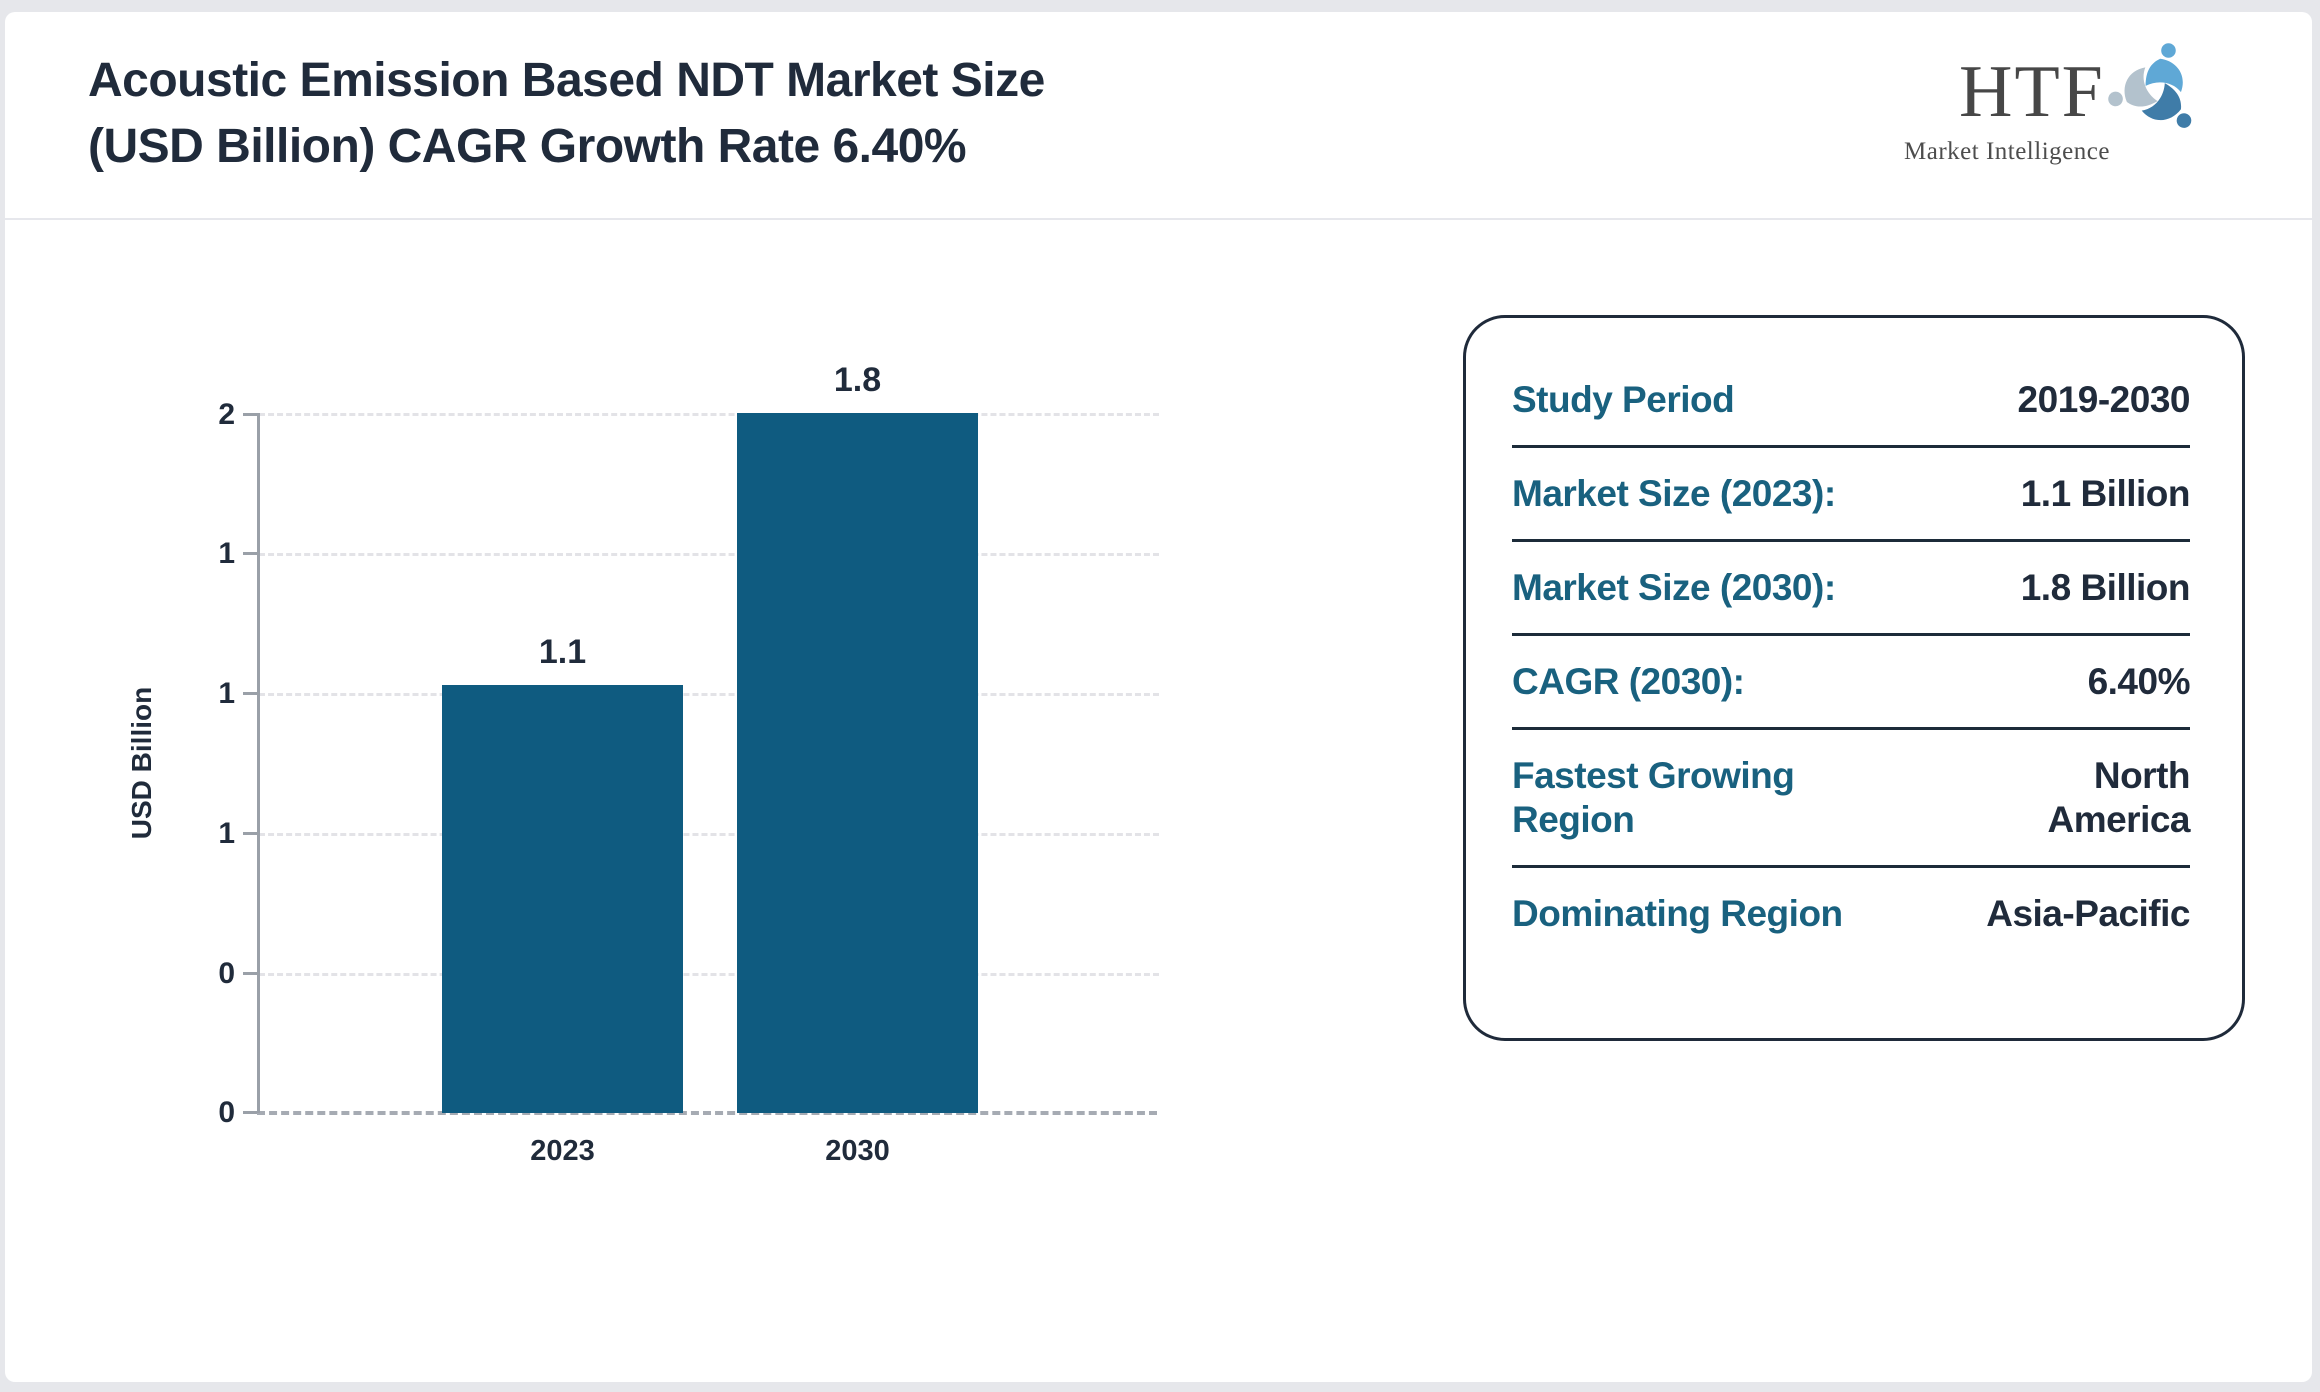 The width and height of the screenshot is (2320, 1392). I want to click on y-tick-label: 2, so click(226, 414).